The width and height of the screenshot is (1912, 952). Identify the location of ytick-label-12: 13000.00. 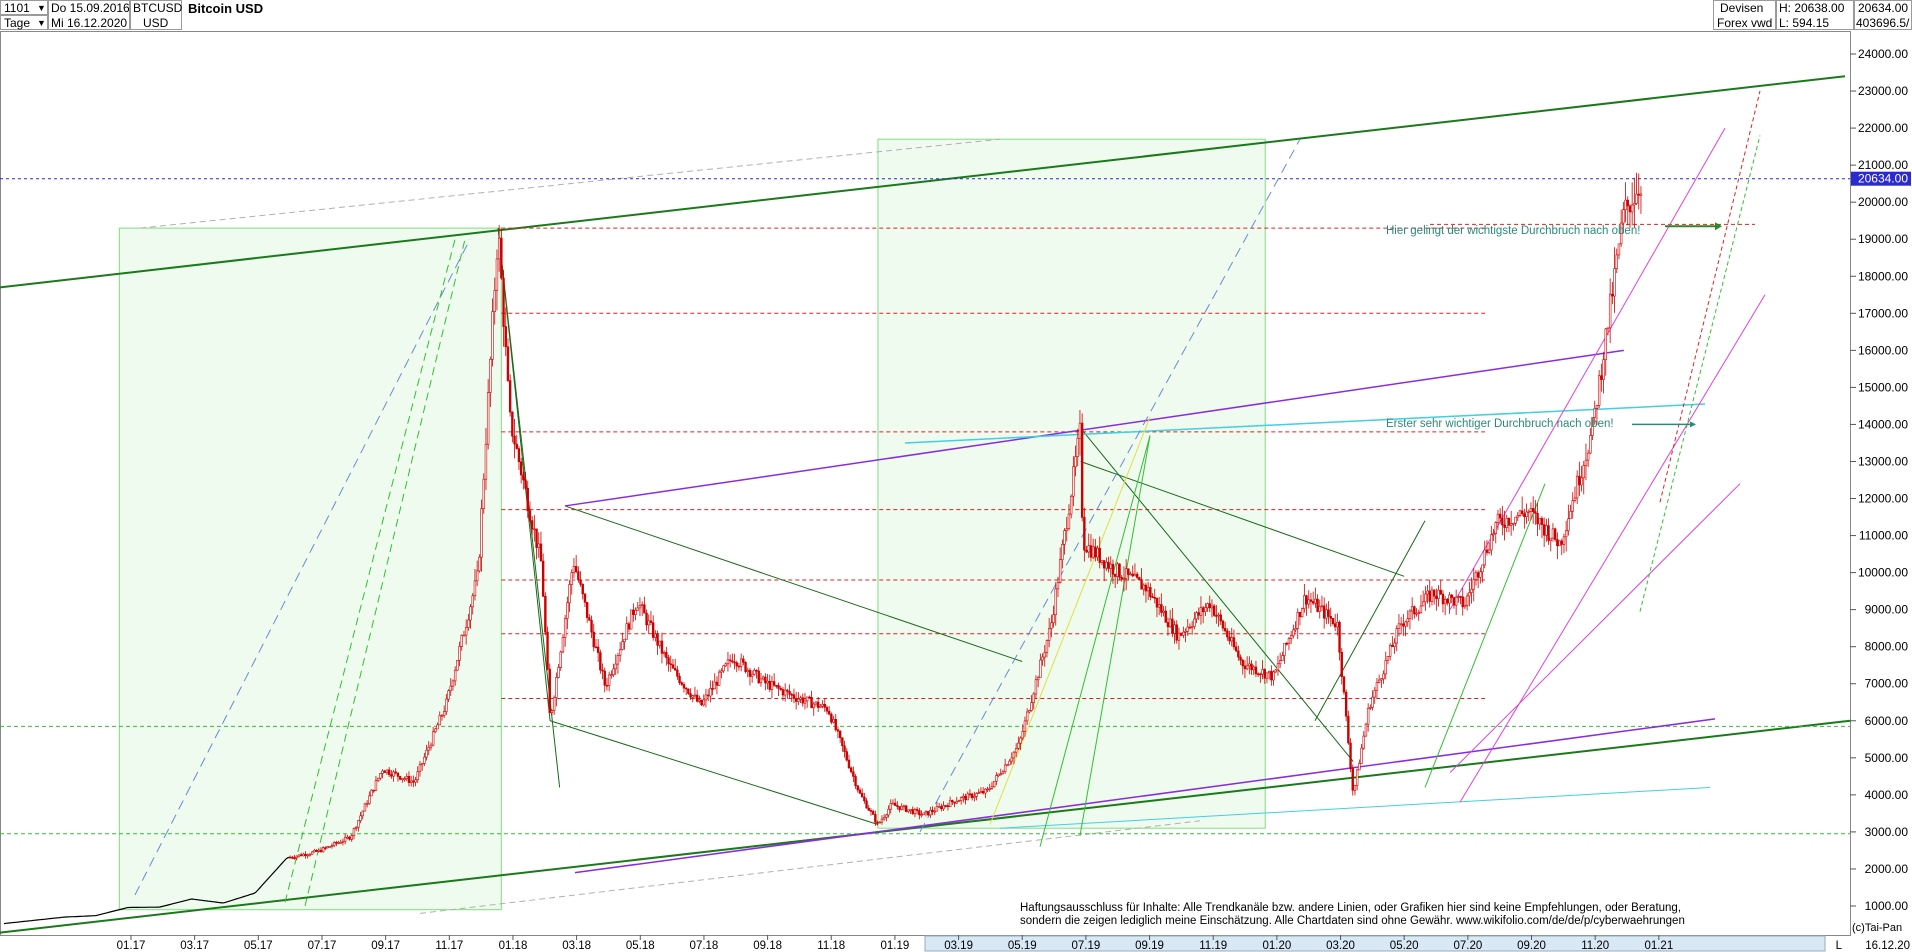
(1883, 461).